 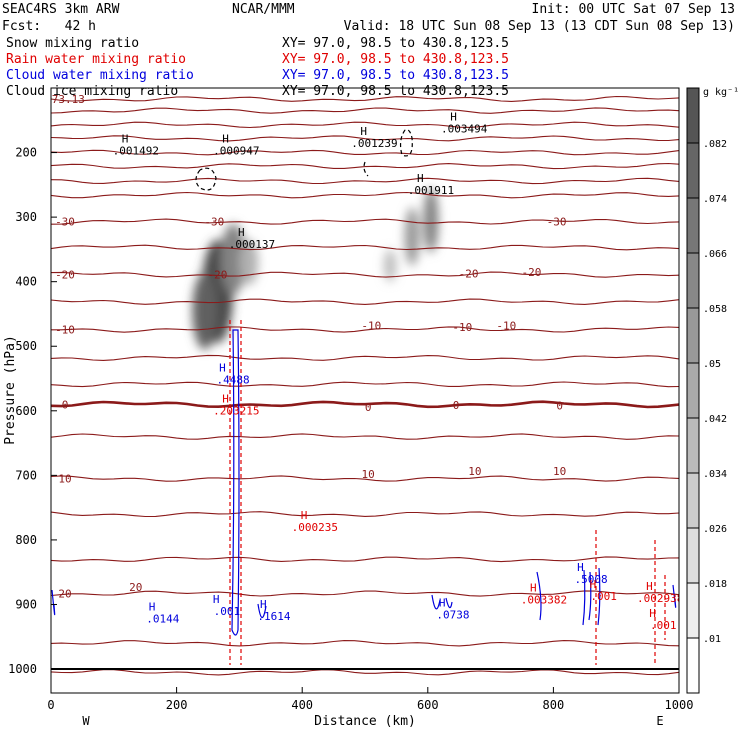 I want to click on model-title: SEAC4RS 3km ARW, so click(x=61, y=9).